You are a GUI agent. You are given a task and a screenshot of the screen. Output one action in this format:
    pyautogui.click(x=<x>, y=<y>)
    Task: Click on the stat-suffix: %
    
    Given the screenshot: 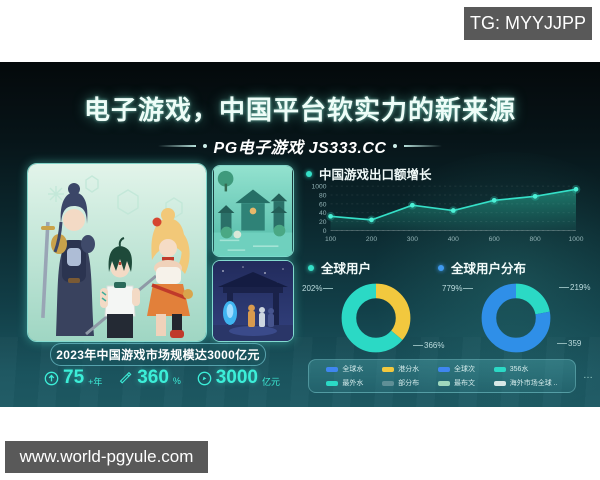 What is the action you would take?
    pyautogui.click(x=176, y=381)
    